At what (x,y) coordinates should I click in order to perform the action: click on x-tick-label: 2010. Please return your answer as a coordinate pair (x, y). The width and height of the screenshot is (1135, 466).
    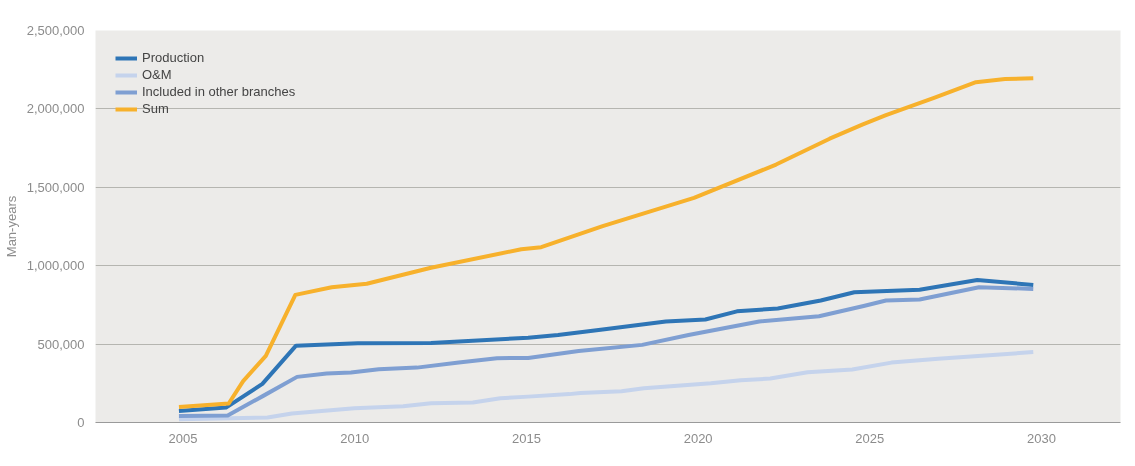
    Looking at the image, I should click on (355, 438).